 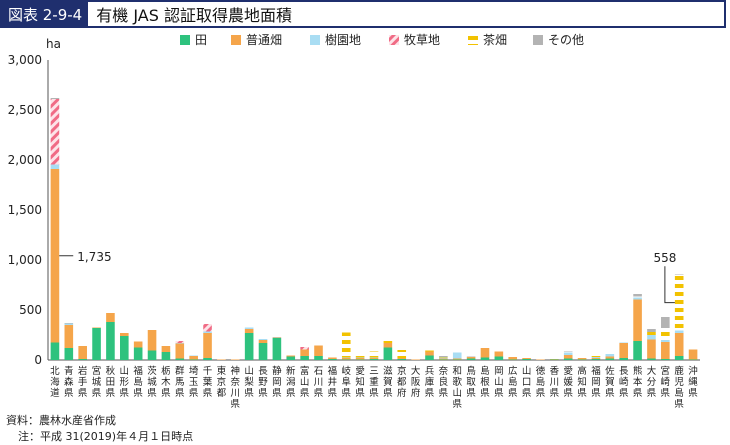 I want to click on x-tick-label: 石, so click(x=319, y=371).